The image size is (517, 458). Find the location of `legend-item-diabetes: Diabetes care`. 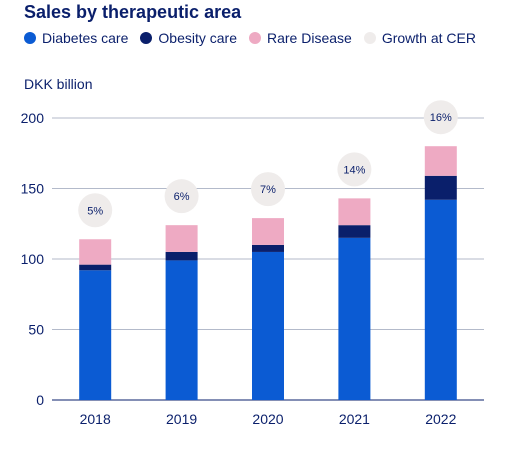

legend-item-diabetes: Diabetes care is located at coordinates (76, 38).